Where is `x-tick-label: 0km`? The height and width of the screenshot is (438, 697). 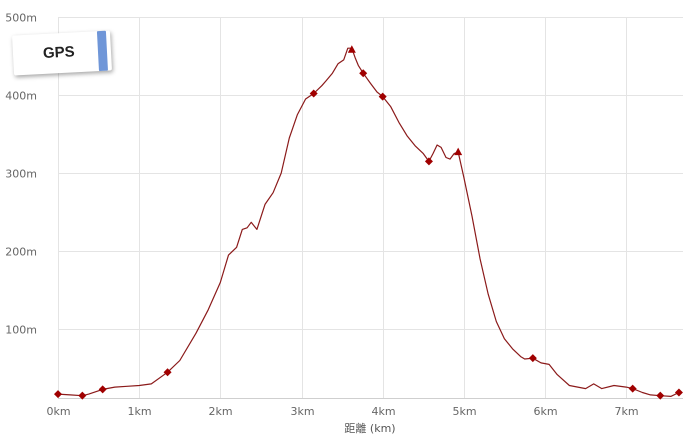
x-tick-label: 0km is located at coordinates (58, 411).